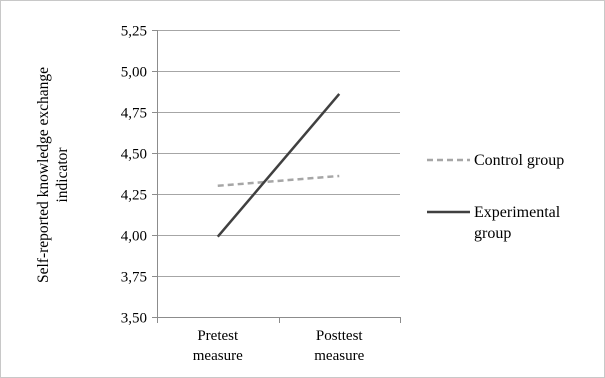 This screenshot has width=605, height=378. Describe the element at coordinates (218, 346) in the screenshot. I see `x-tick-label: Pretest measure` at that location.